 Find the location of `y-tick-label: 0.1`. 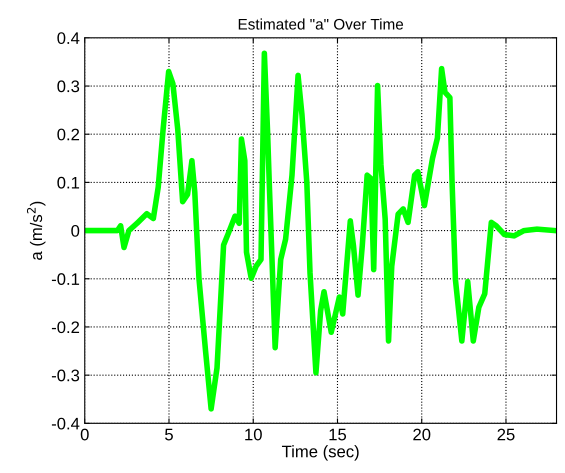

y-tick-label: 0.1 is located at coordinates (68, 182).